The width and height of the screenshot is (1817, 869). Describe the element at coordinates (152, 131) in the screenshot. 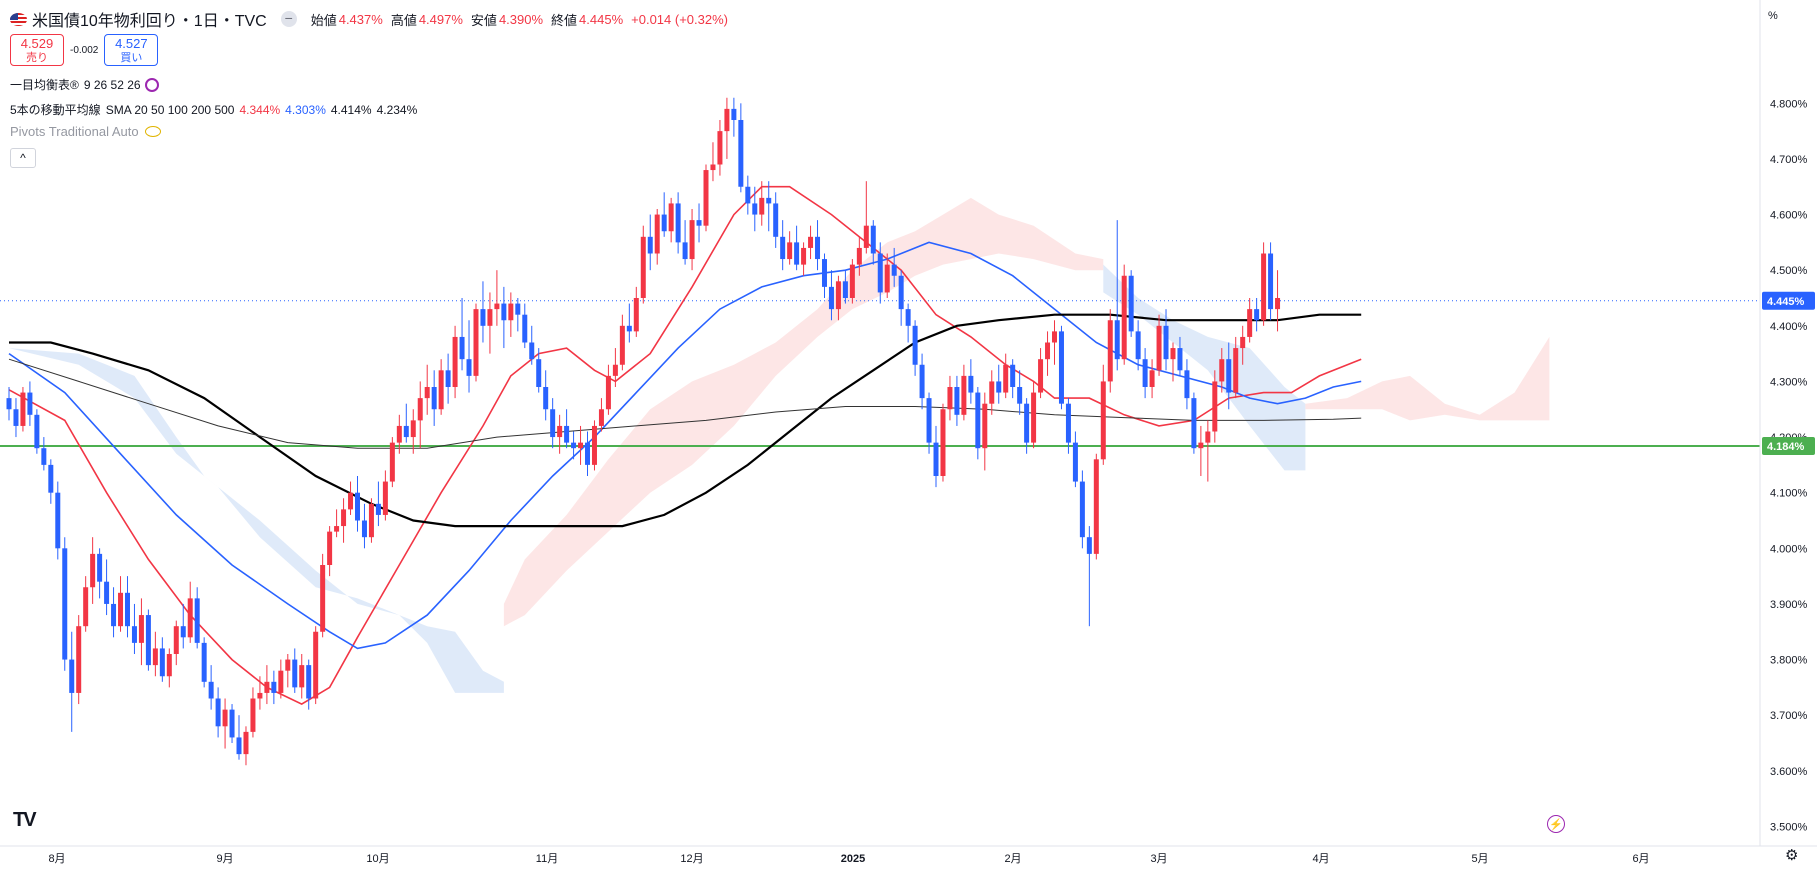

I see `hidden-eye-icon` at that location.